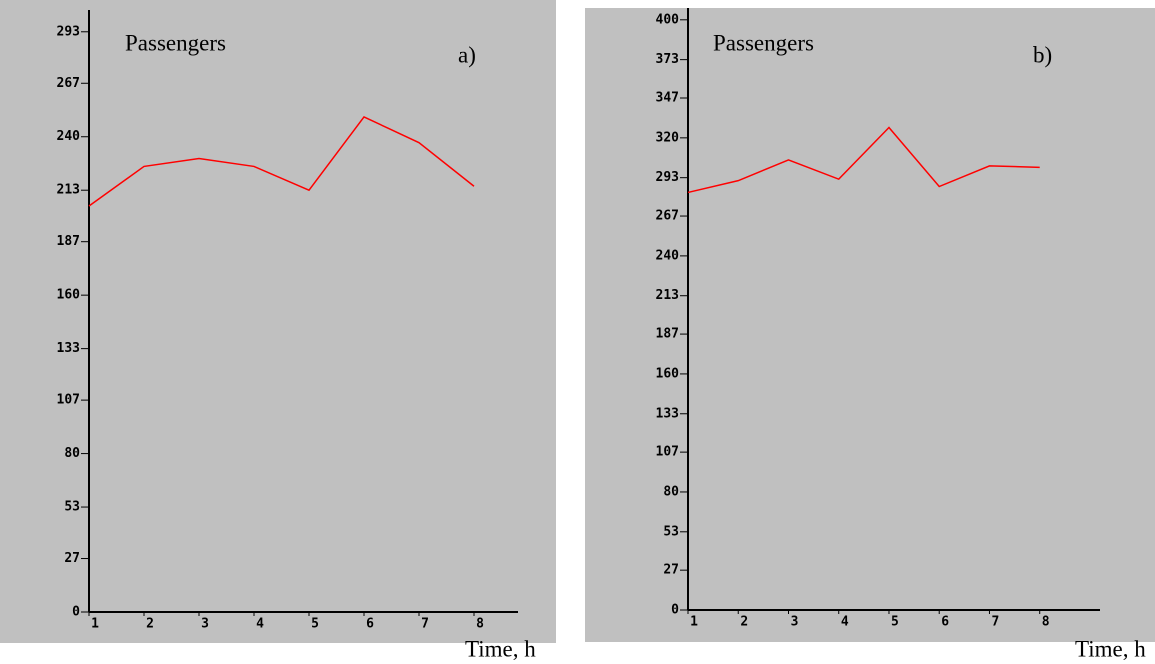  I want to click on y-tick-label: 400, so click(668, 19).